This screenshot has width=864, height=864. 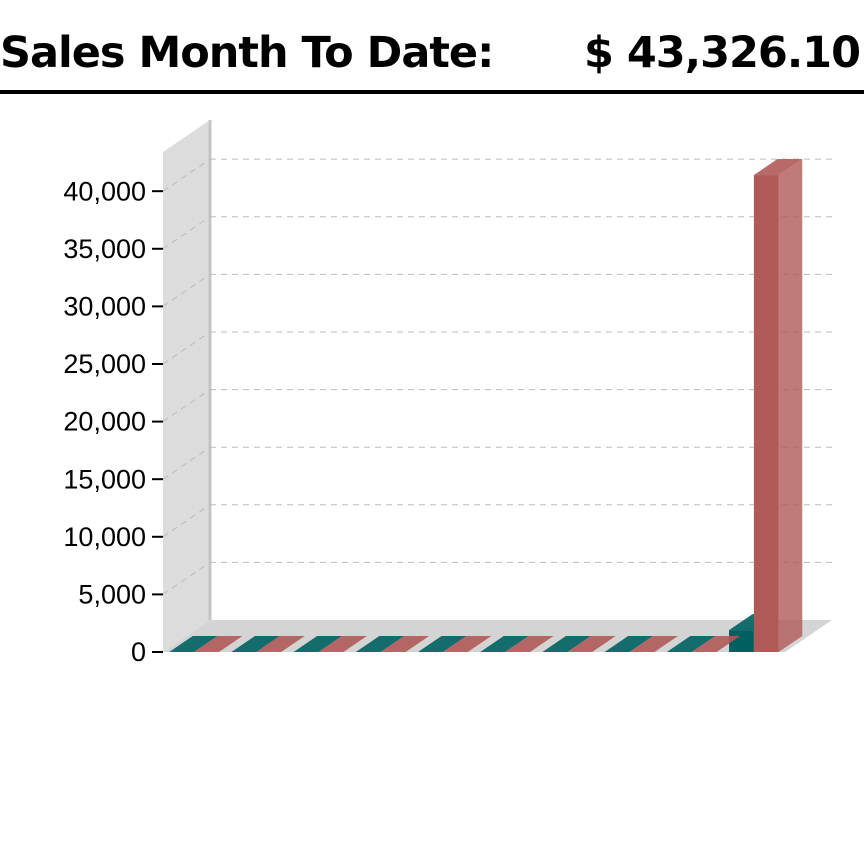 I want to click on side-wall, so click(x=186, y=386).